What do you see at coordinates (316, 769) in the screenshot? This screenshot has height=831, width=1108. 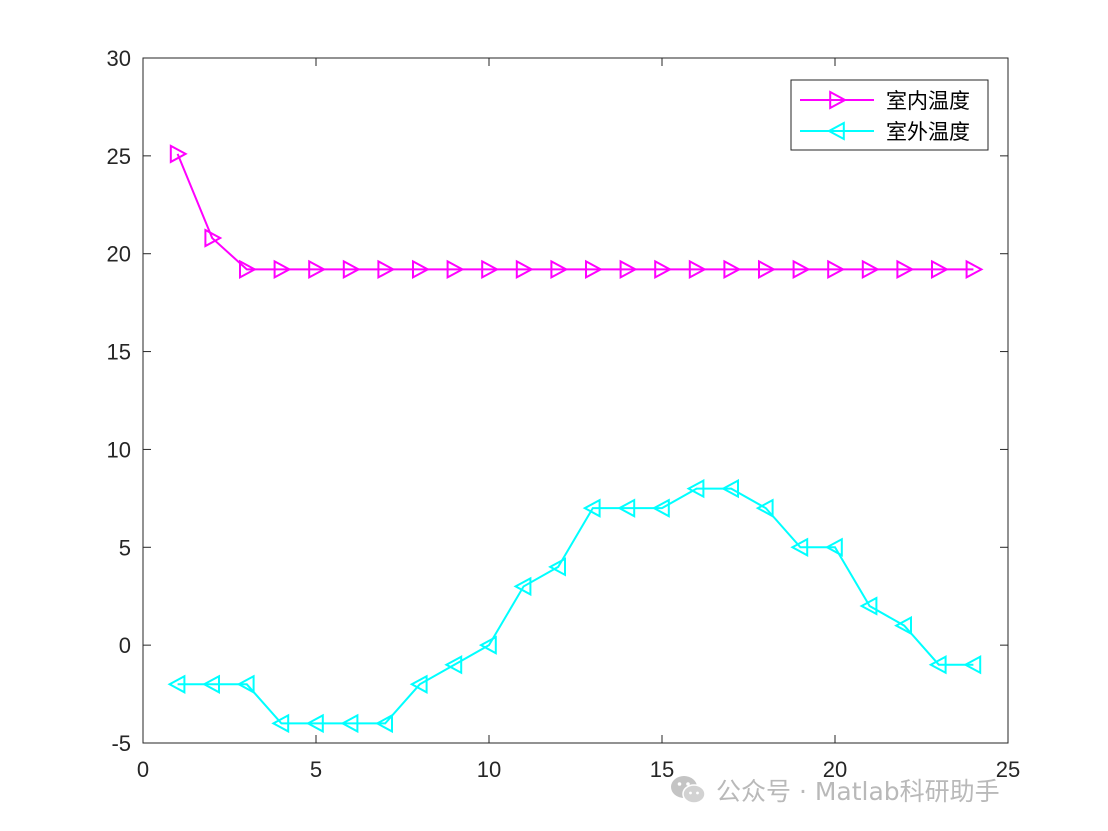 I see `x-tick-label: 5` at bounding box center [316, 769].